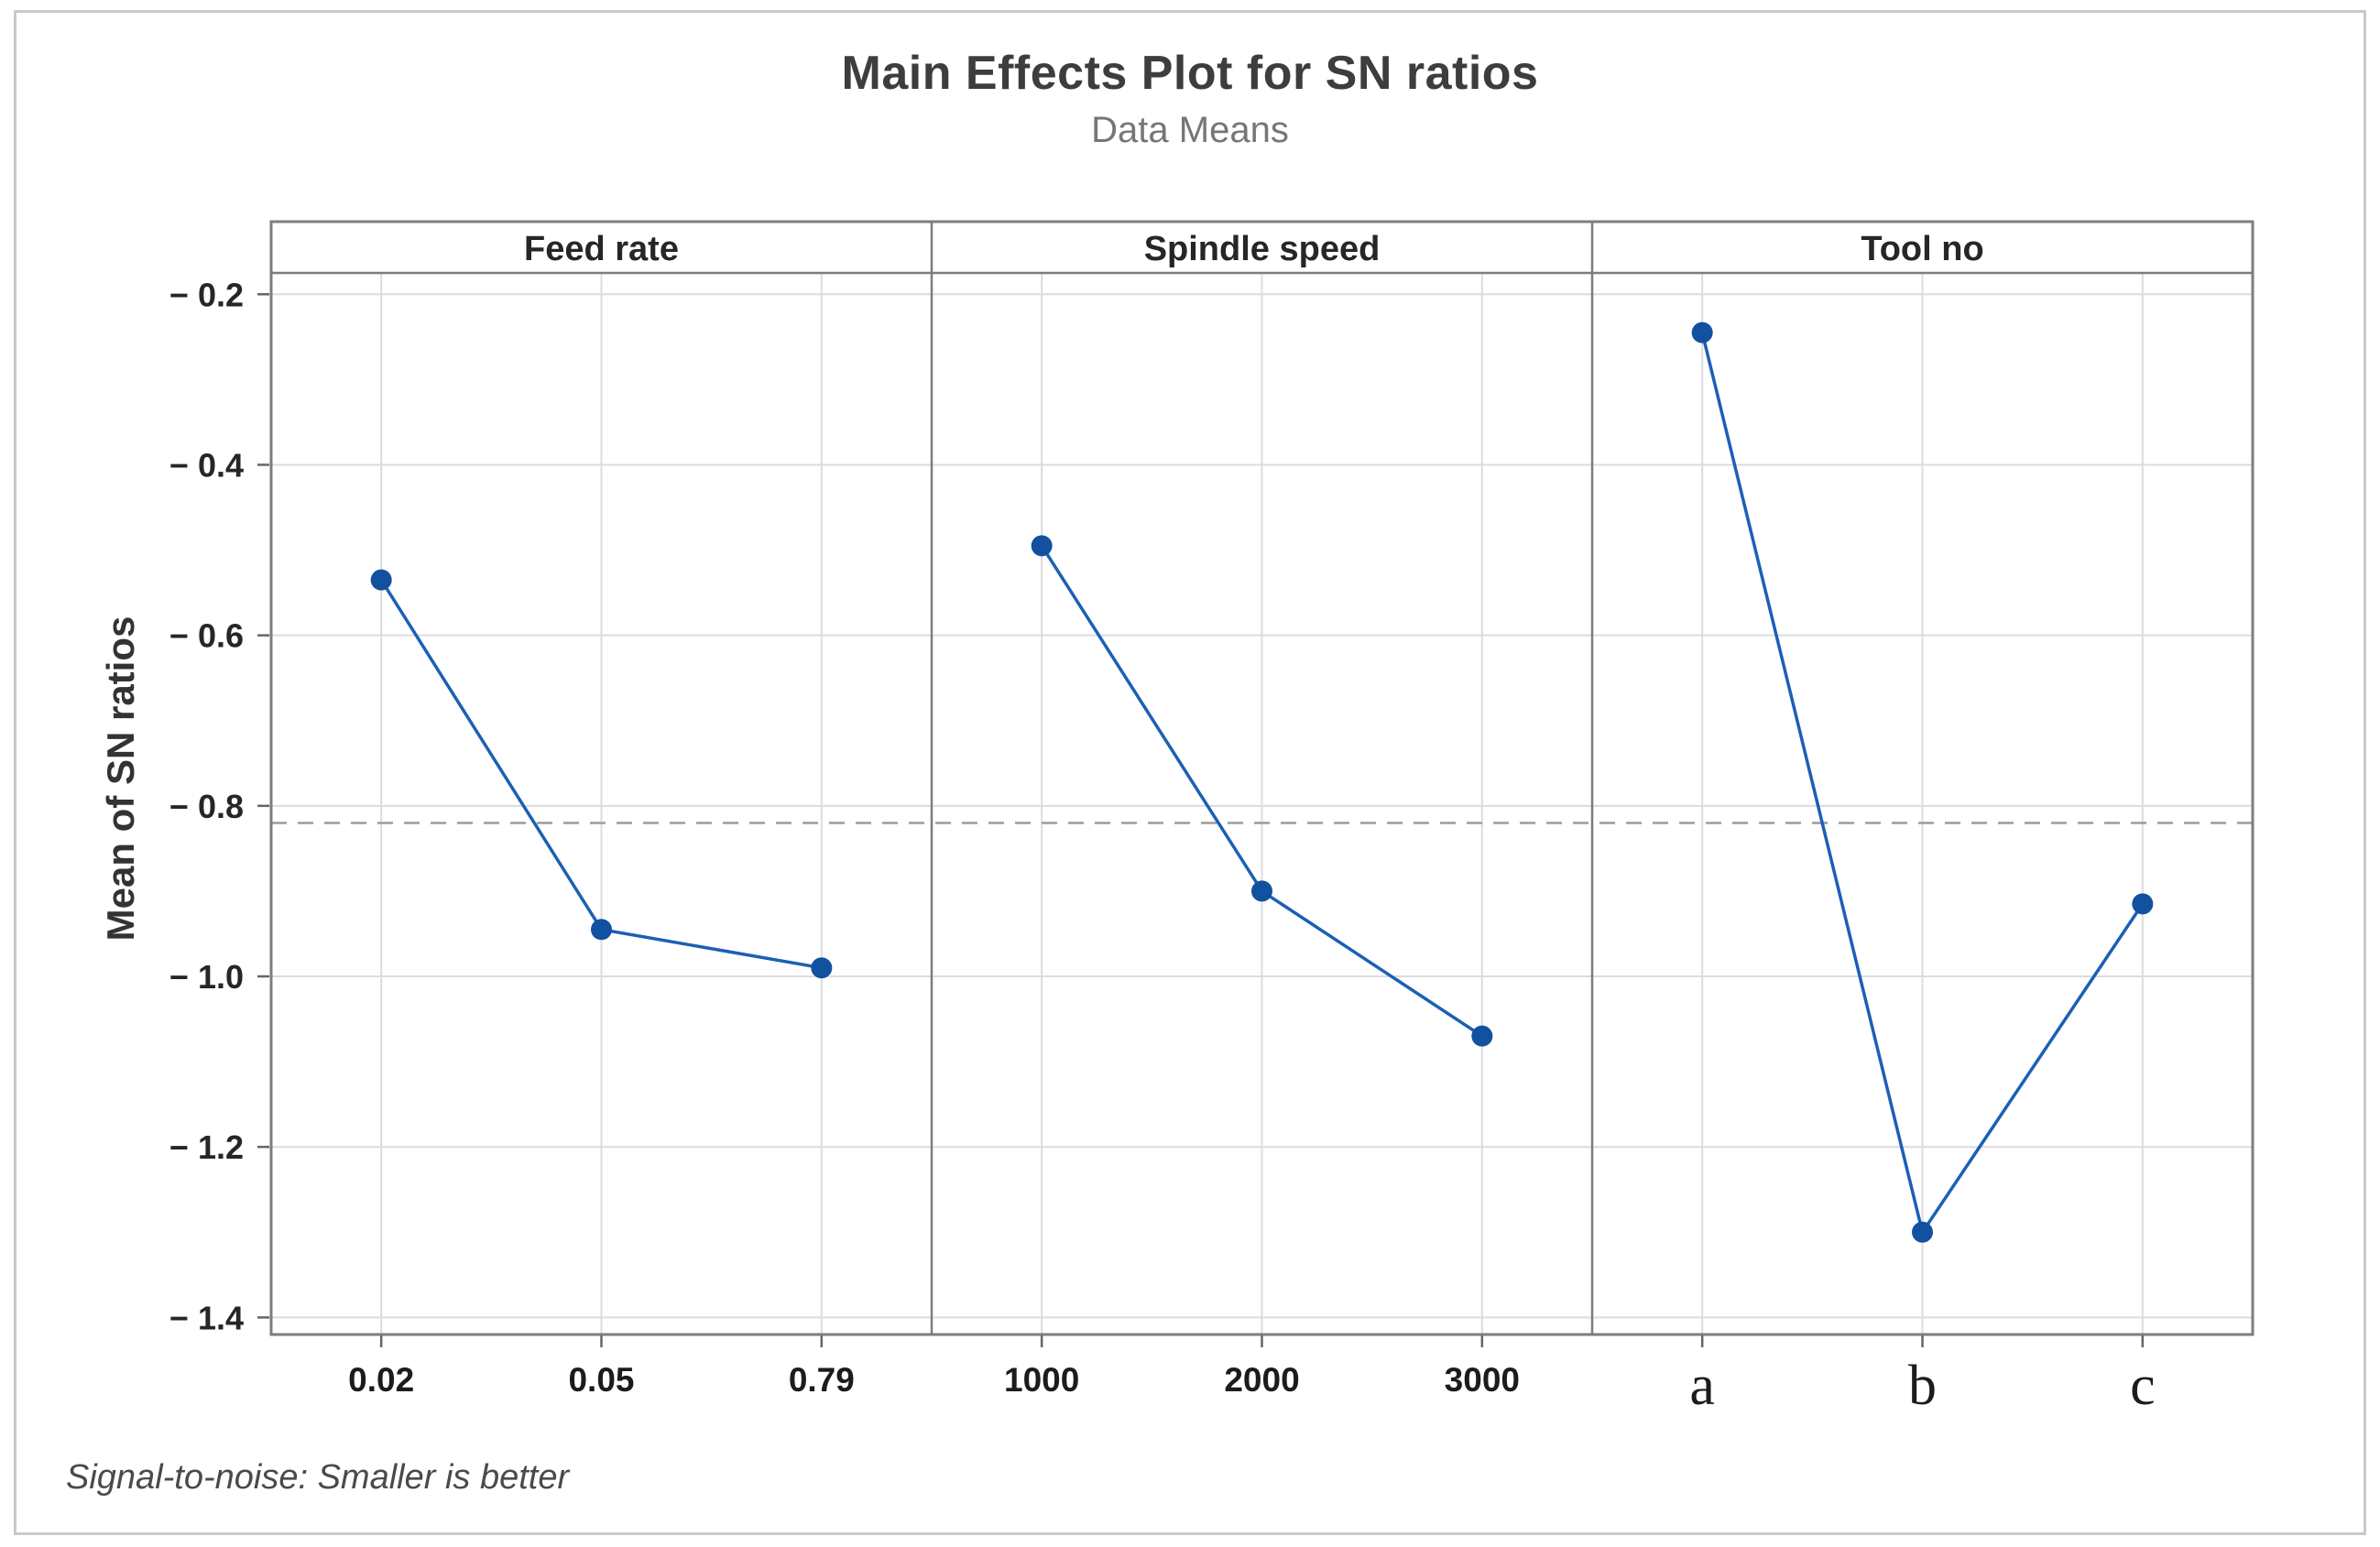  What do you see at coordinates (1041, 1380) in the screenshot?
I see `x-axis-tick-label: 1000` at bounding box center [1041, 1380].